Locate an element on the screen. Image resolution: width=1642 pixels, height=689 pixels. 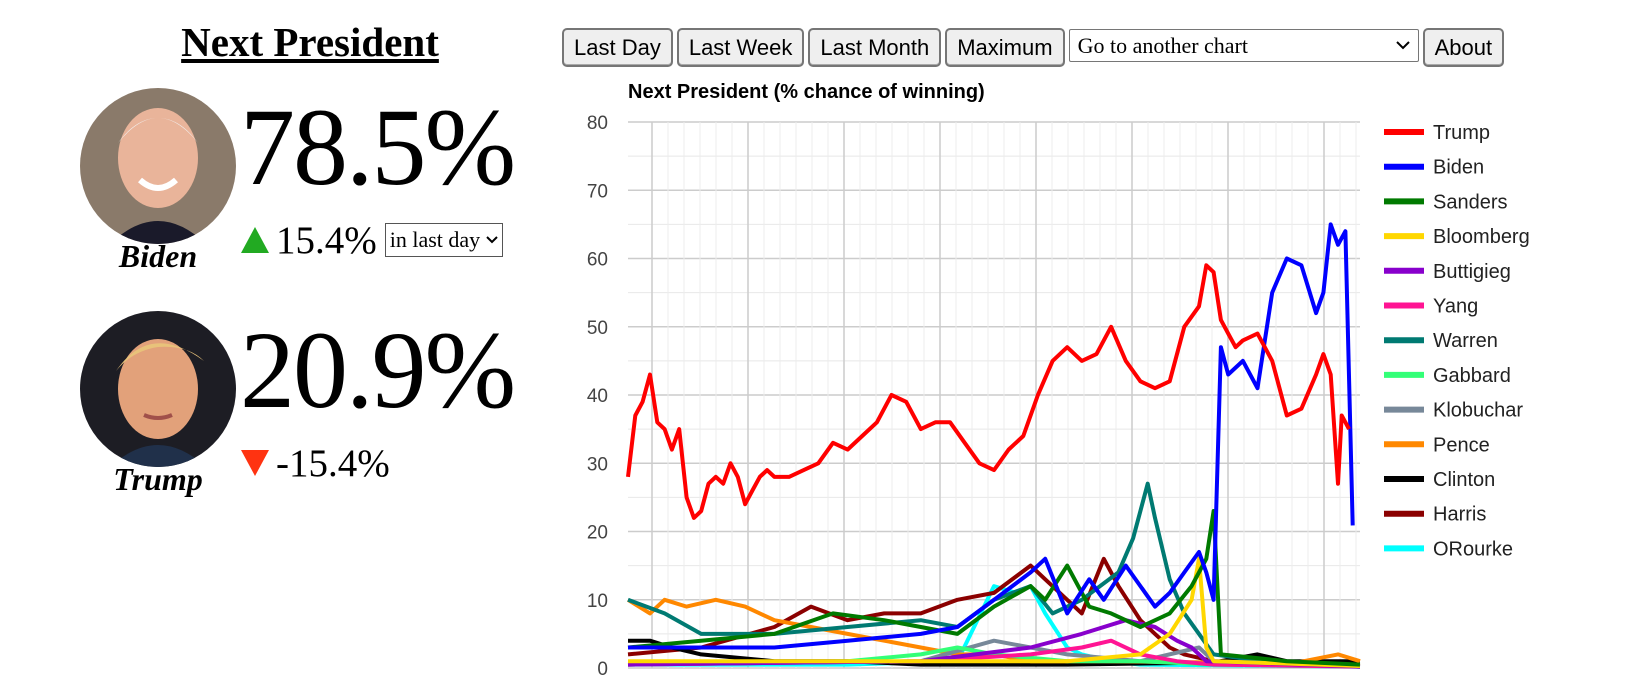
series-line-klobuchar is located at coordinates (994, 653).